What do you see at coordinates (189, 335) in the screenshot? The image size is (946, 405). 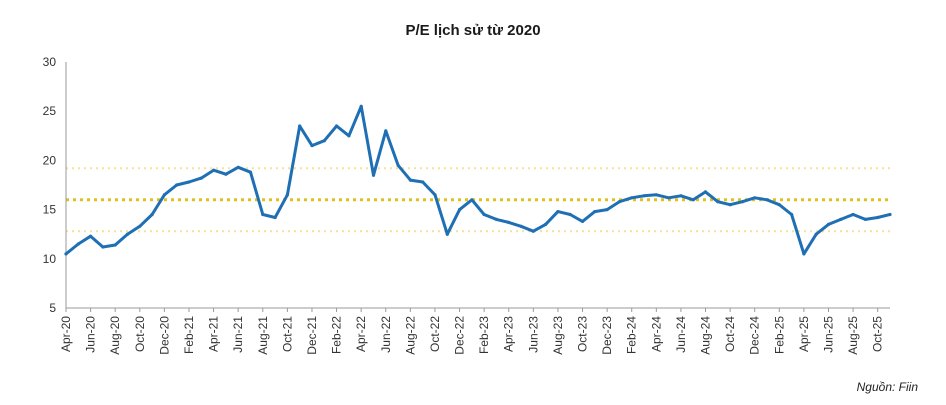 I see `x-tick-label: Feb-21` at bounding box center [189, 335].